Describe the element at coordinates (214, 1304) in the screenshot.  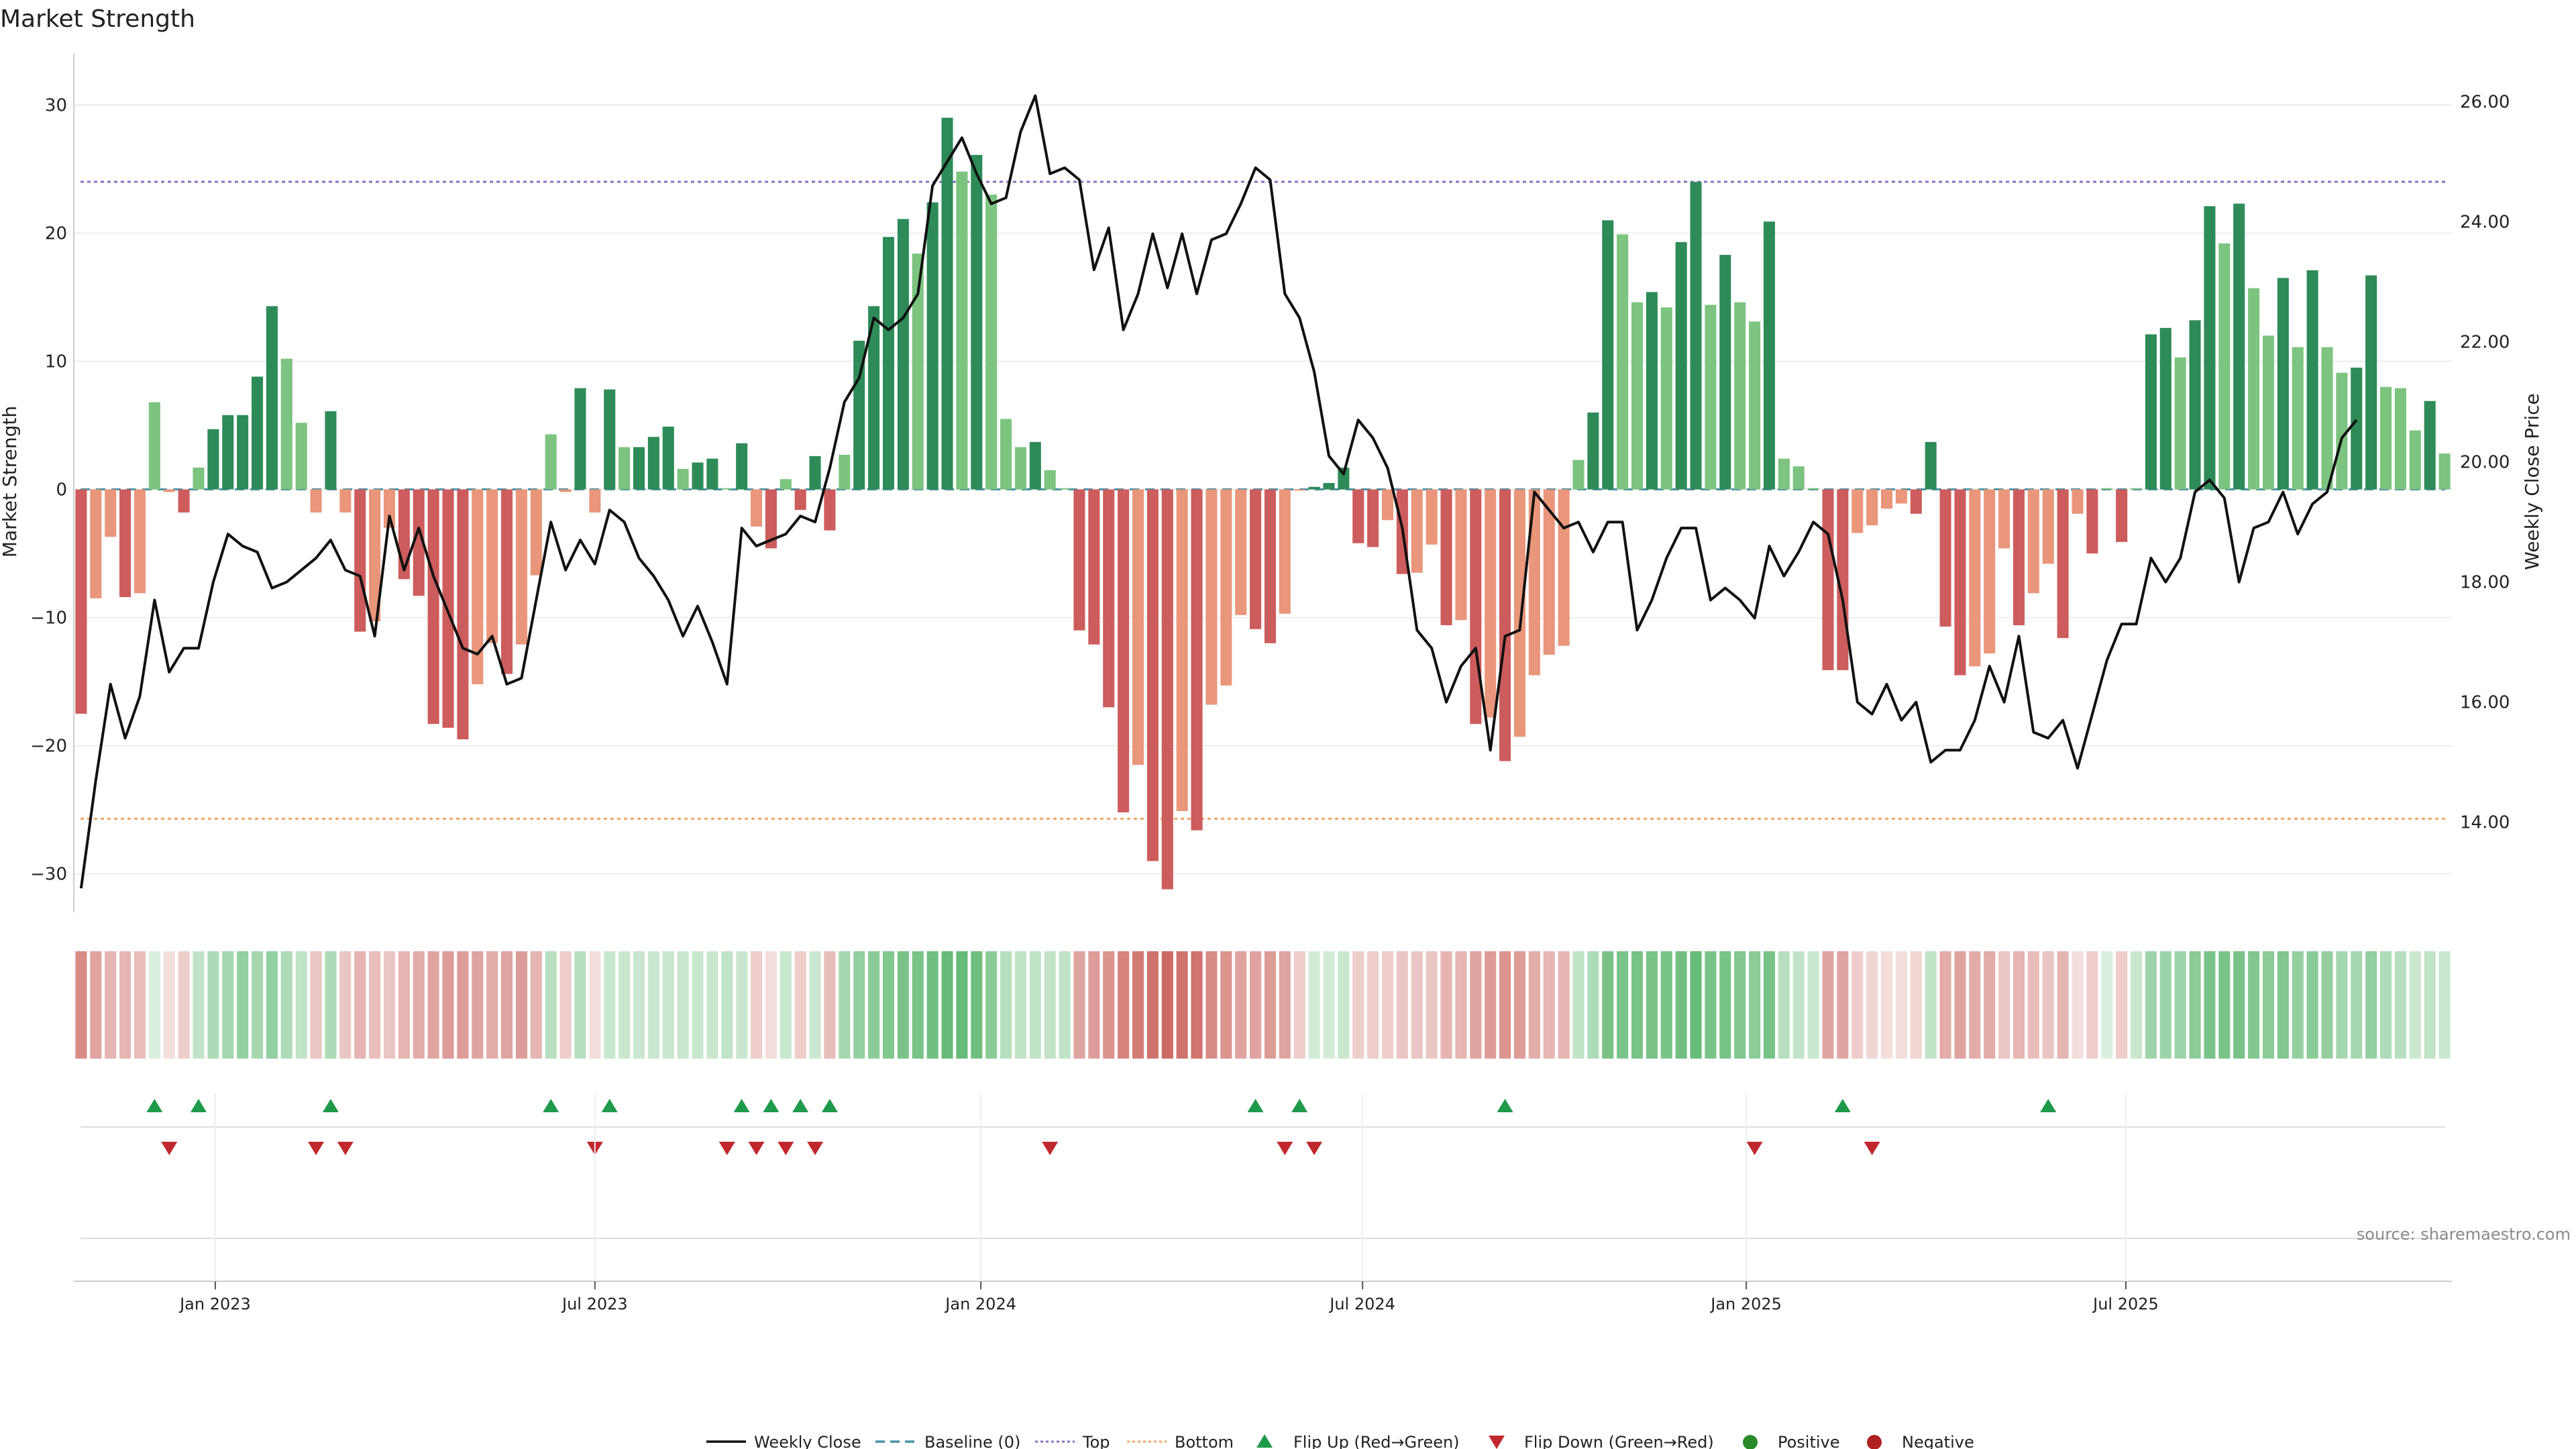
I see `x-tick-label: Jan 2023` at that location.